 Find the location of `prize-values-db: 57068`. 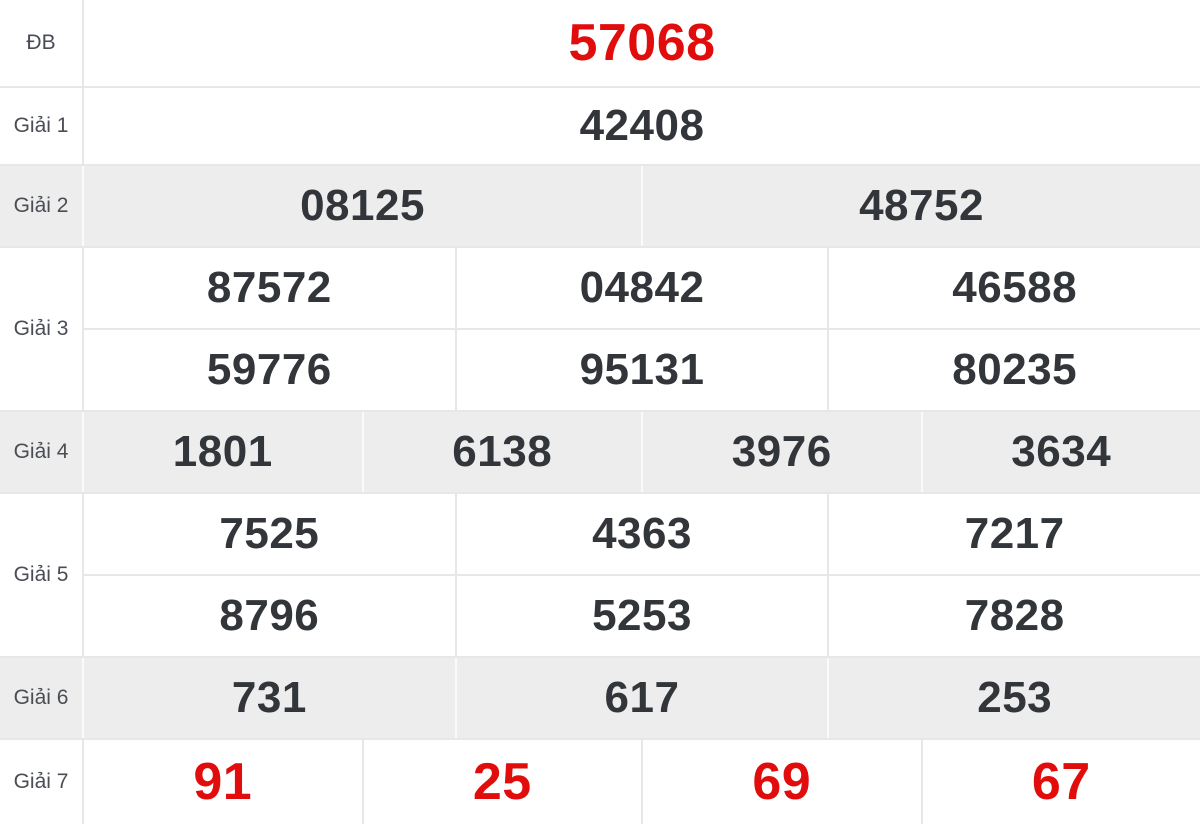

prize-values-db: 57068 is located at coordinates (642, 43).